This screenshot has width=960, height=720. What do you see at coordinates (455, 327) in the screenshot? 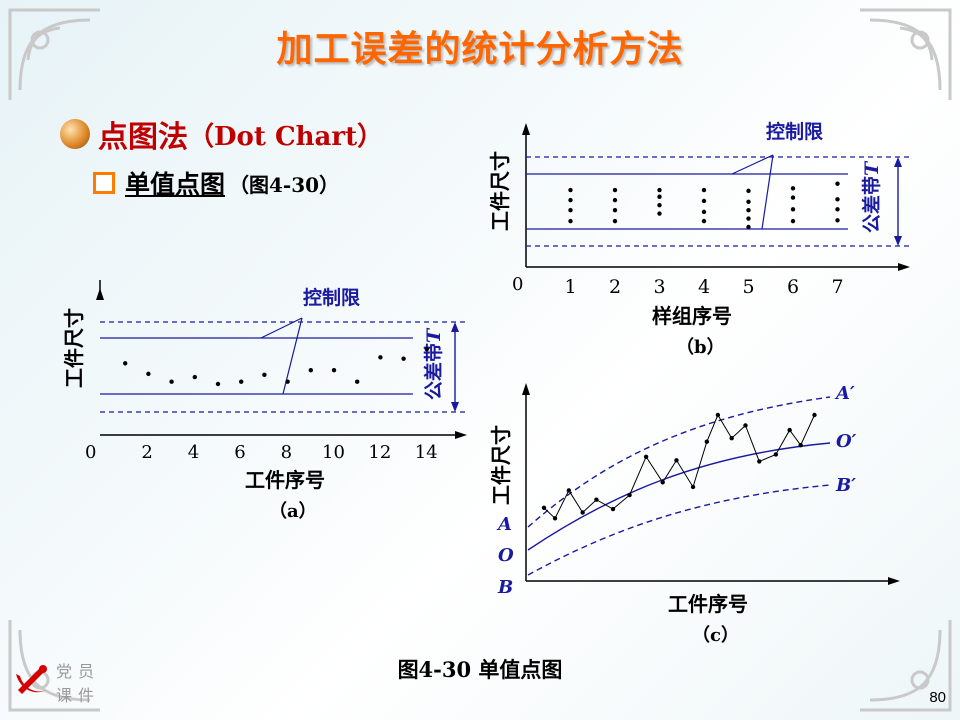
I see `chart-a-tol-arrow-up` at bounding box center [455, 327].